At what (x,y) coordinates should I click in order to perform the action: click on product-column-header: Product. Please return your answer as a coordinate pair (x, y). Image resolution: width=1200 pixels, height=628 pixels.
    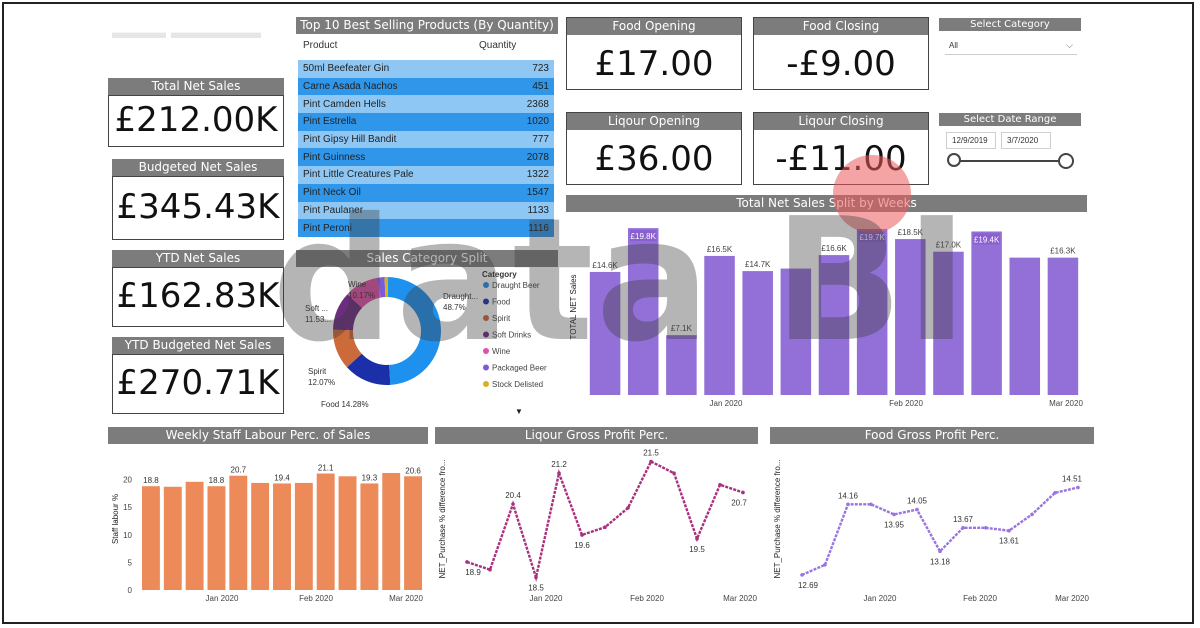
    Looking at the image, I should click on (320, 45).